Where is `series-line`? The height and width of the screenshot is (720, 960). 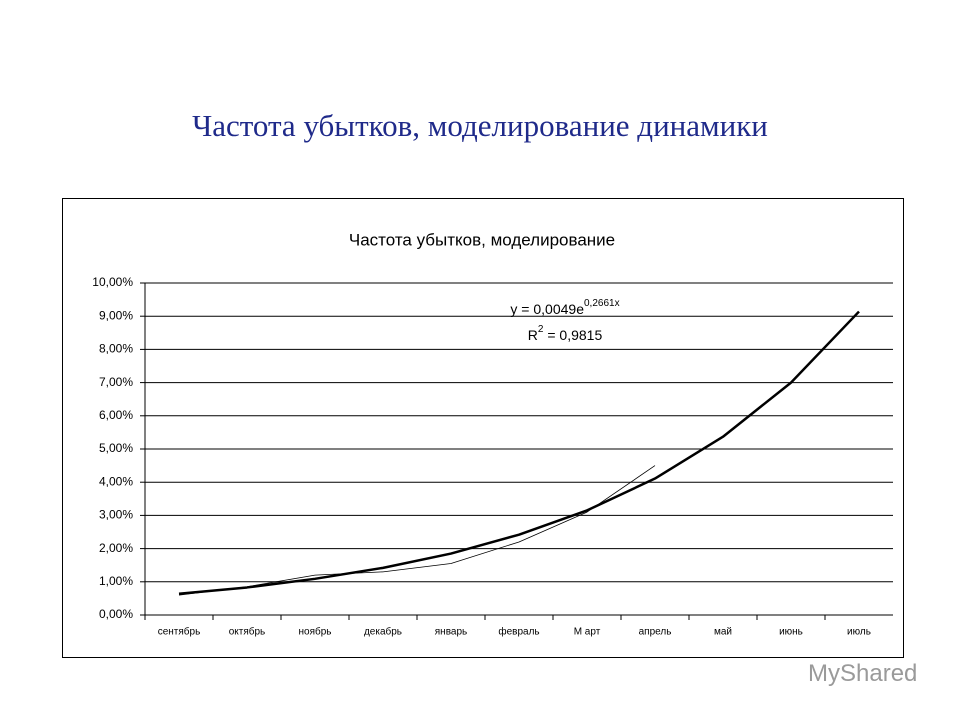 series-line is located at coordinates (417, 530).